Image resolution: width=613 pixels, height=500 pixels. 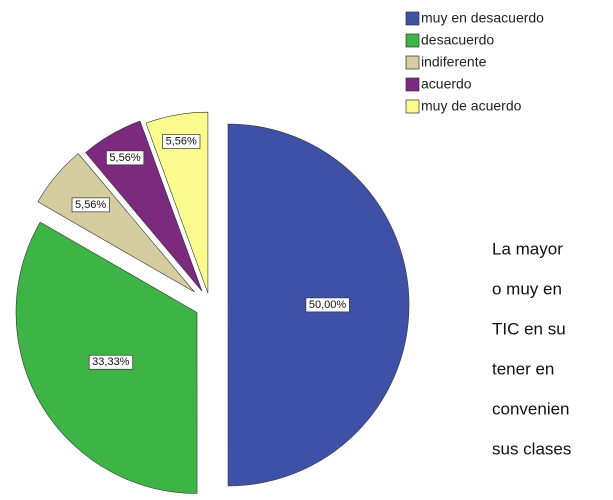 What do you see at coordinates (523, 368) in the screenshot?
I see `body-line: tener en` at bounding box center [523, 368].